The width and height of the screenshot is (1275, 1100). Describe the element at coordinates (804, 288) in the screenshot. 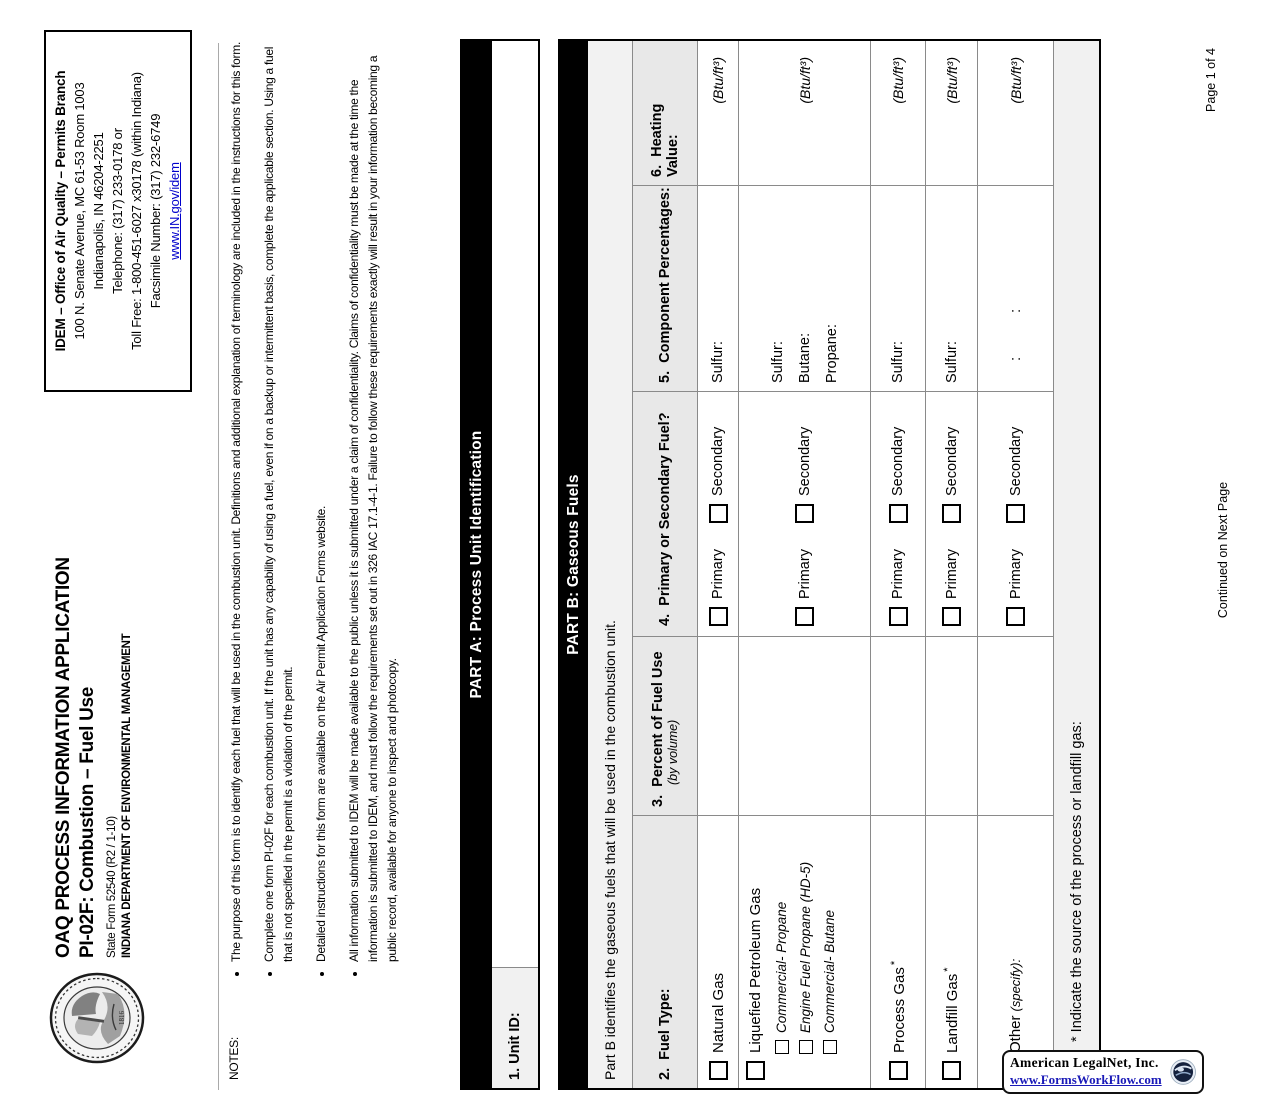

I see `component-percentages-cell-liquefied-petroleum-gas: Sulfur: Butane: Propane:` at that location.